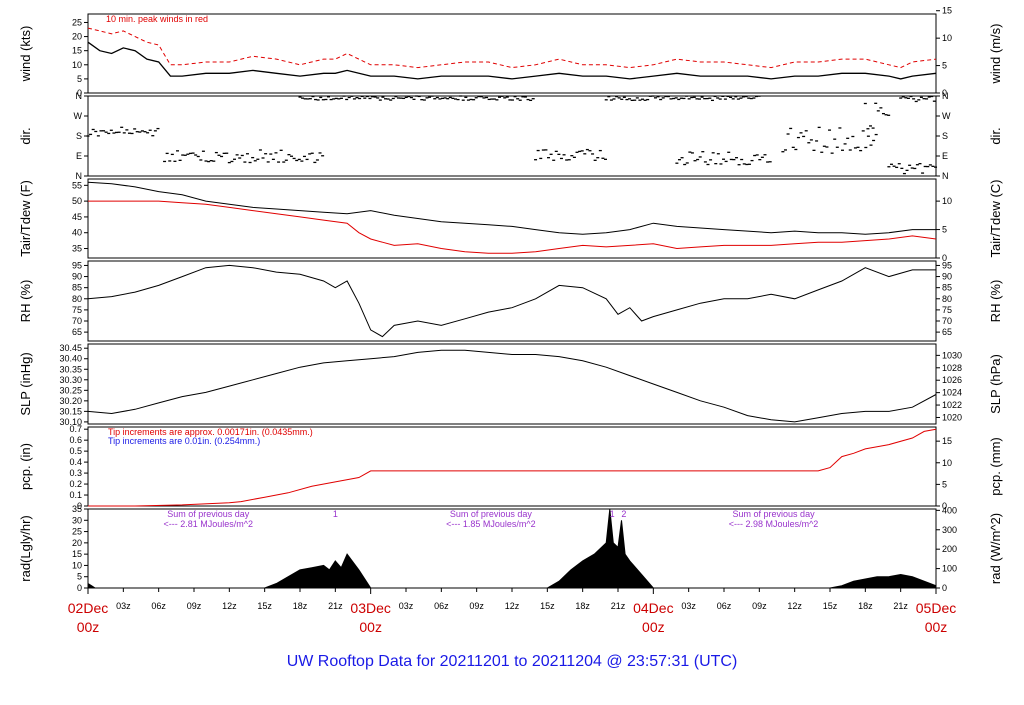 This screenshot has height=705, width=1024. What do you see at coordinates (25, 135) in the screenshot?
I see `y-axis-label: dir.` at bounding box center [25, 135].